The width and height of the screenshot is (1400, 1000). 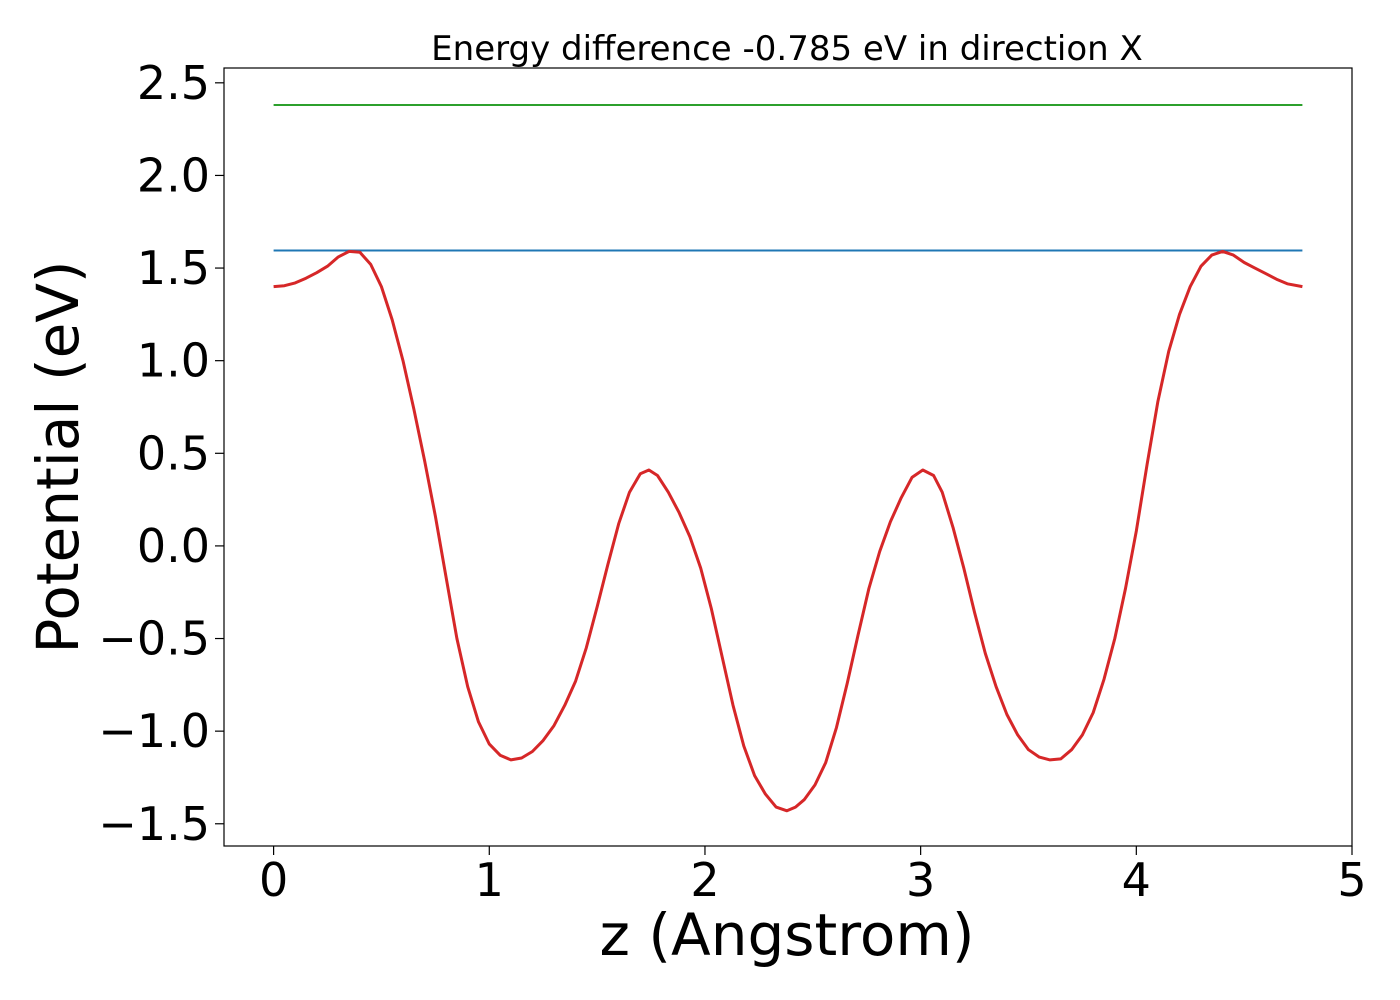 What do you see at coordinates (489, 880) in the screenshot?
I see `x-tick-label: 1` at bounding box center [489, 880].